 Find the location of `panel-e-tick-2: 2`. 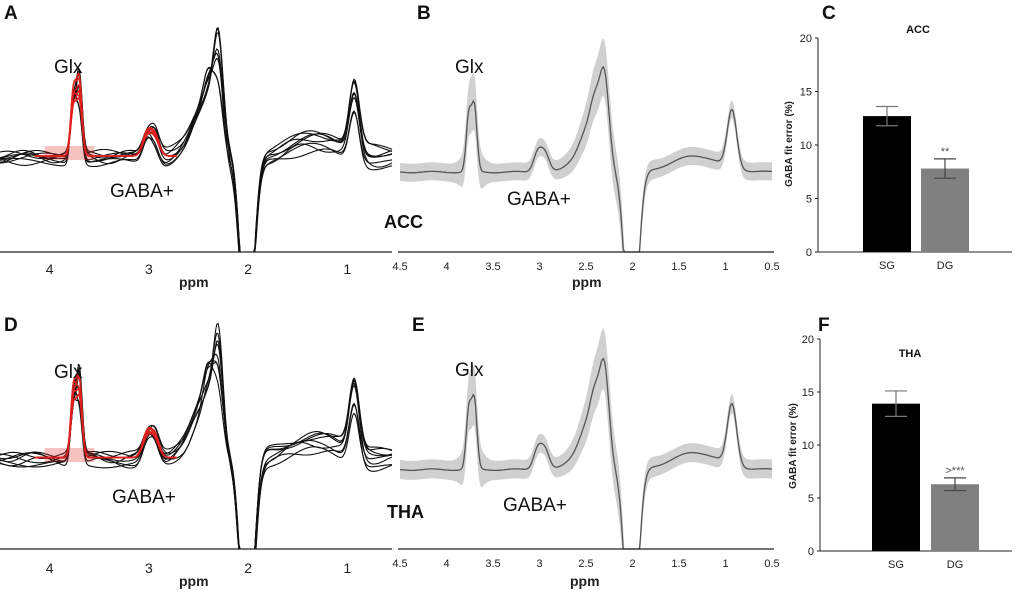

panel-e-tick-2: 2 is located at coordinates (632, 564).